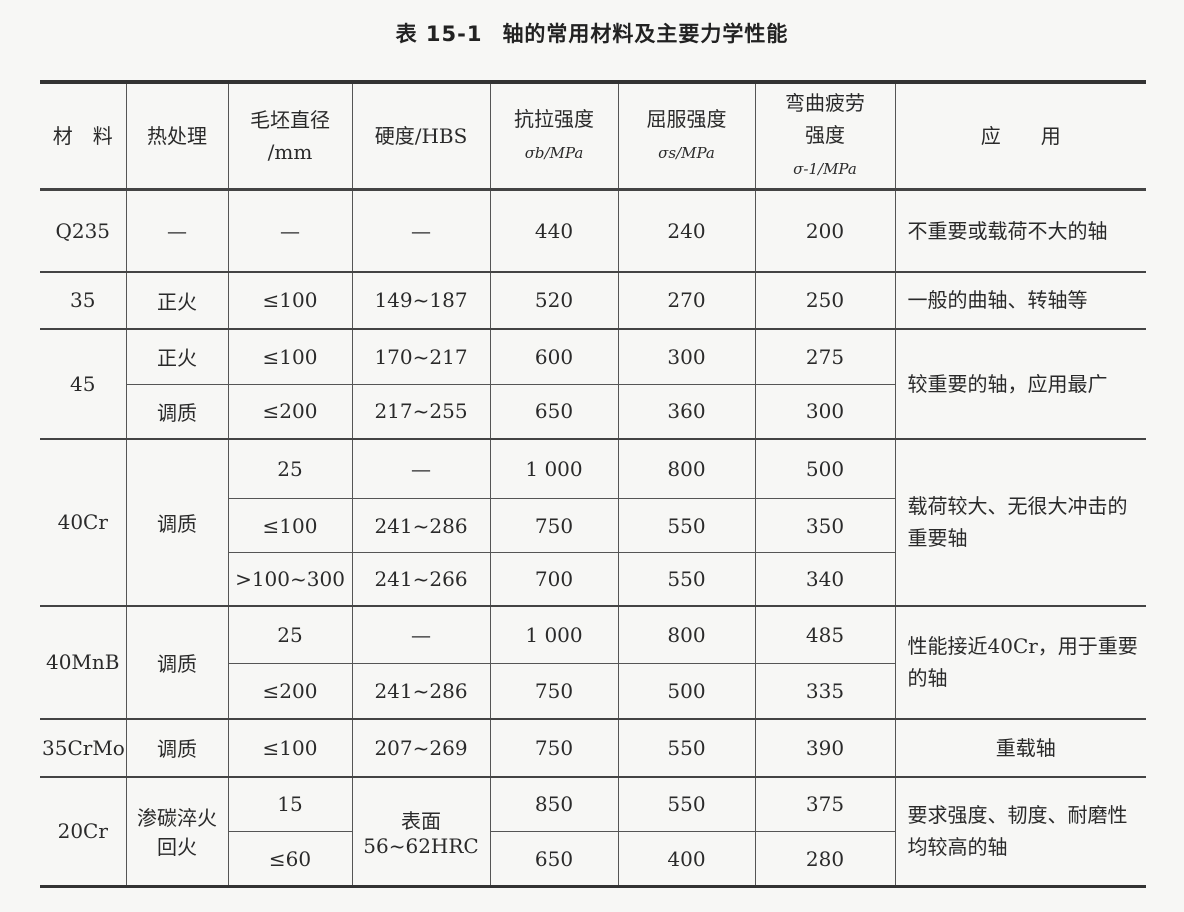  I want to click on cell-sf: 350, so click(825, 525).